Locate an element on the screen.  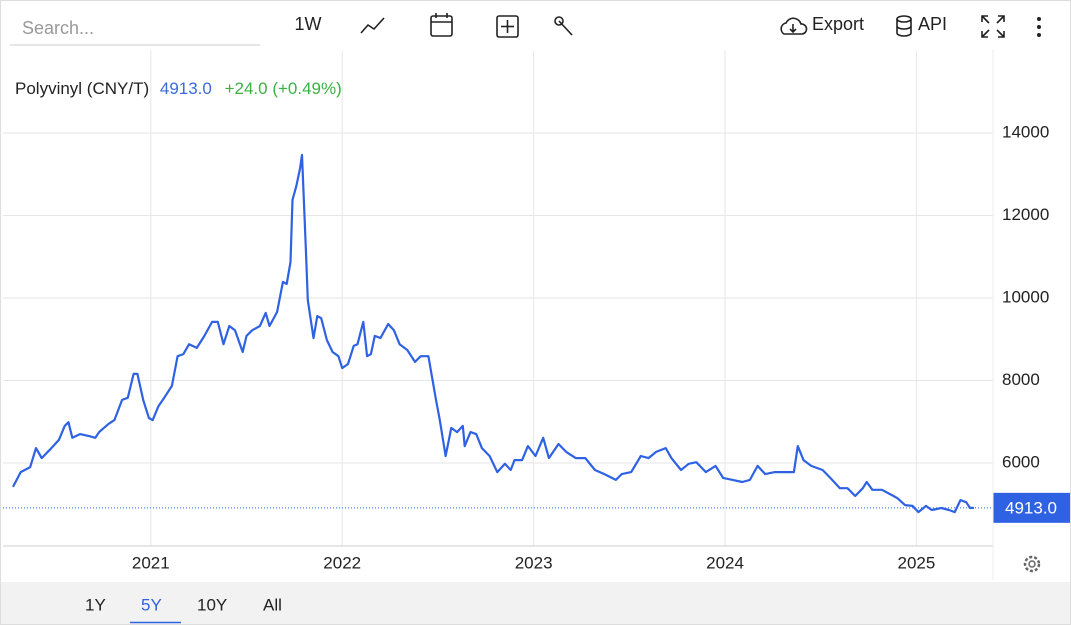
x-tick-label: 2024 is located at coordinates (725, 562).